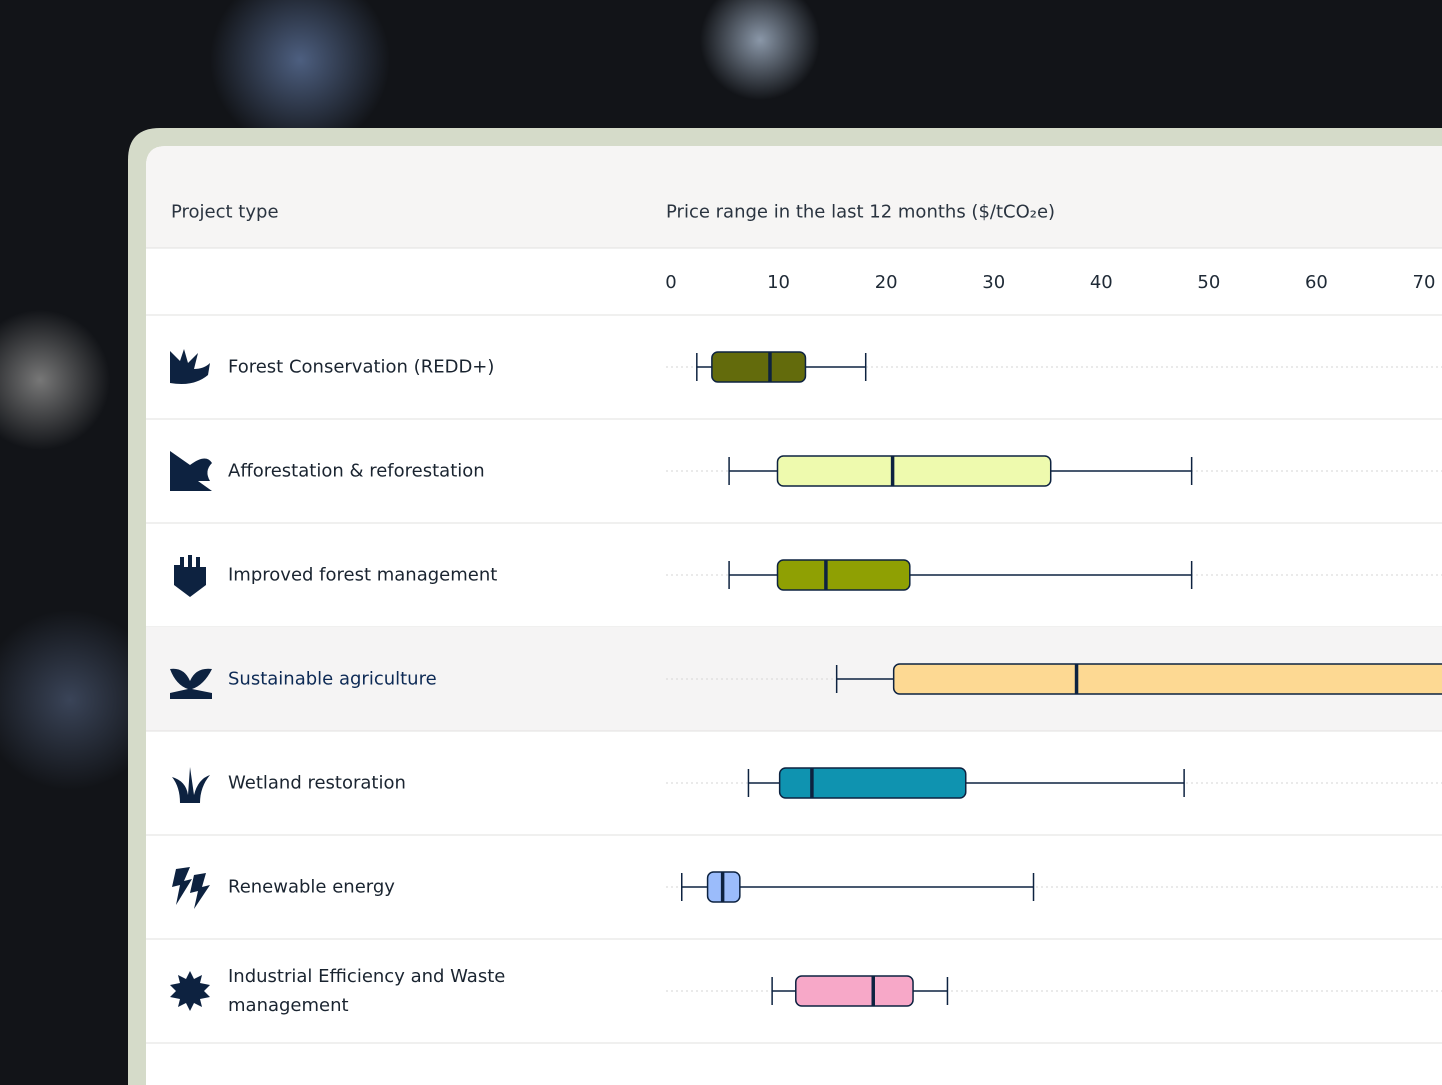 The image size is (1442, 1085). Describe the element at coordinates (993, 282) in the screenshot. I see `x-tick-label: 30` at that location.